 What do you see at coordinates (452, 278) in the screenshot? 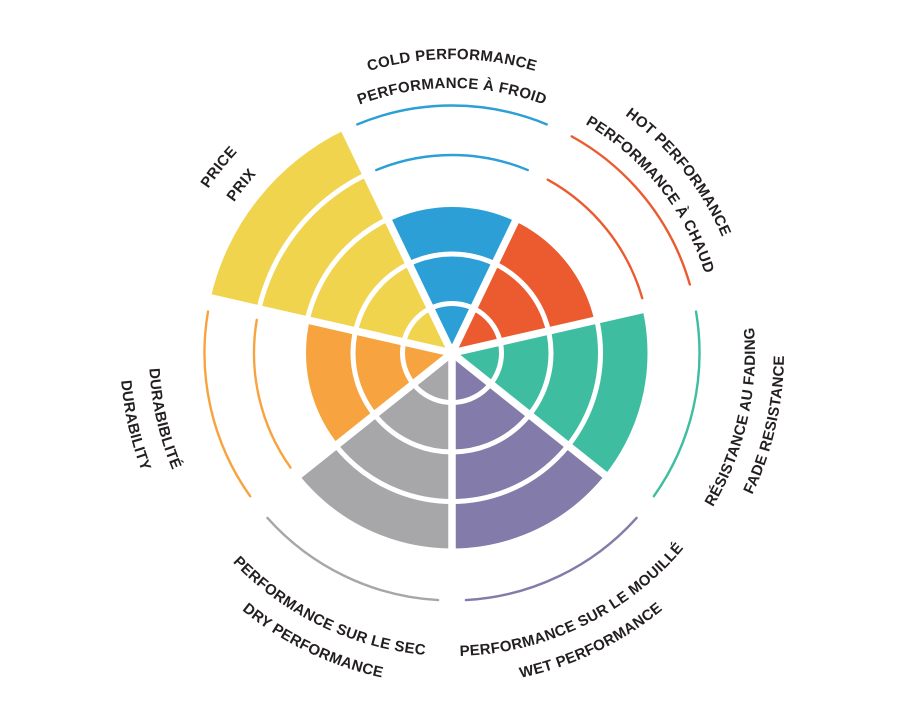
I see `sector-wedge-cold` at bounding box center [452, 278].